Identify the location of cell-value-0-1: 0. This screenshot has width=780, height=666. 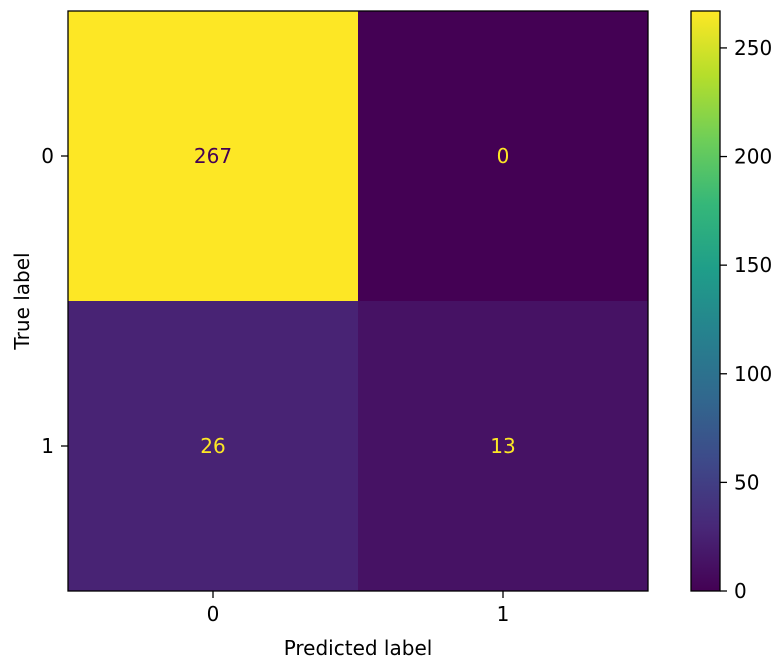
(503, 156).